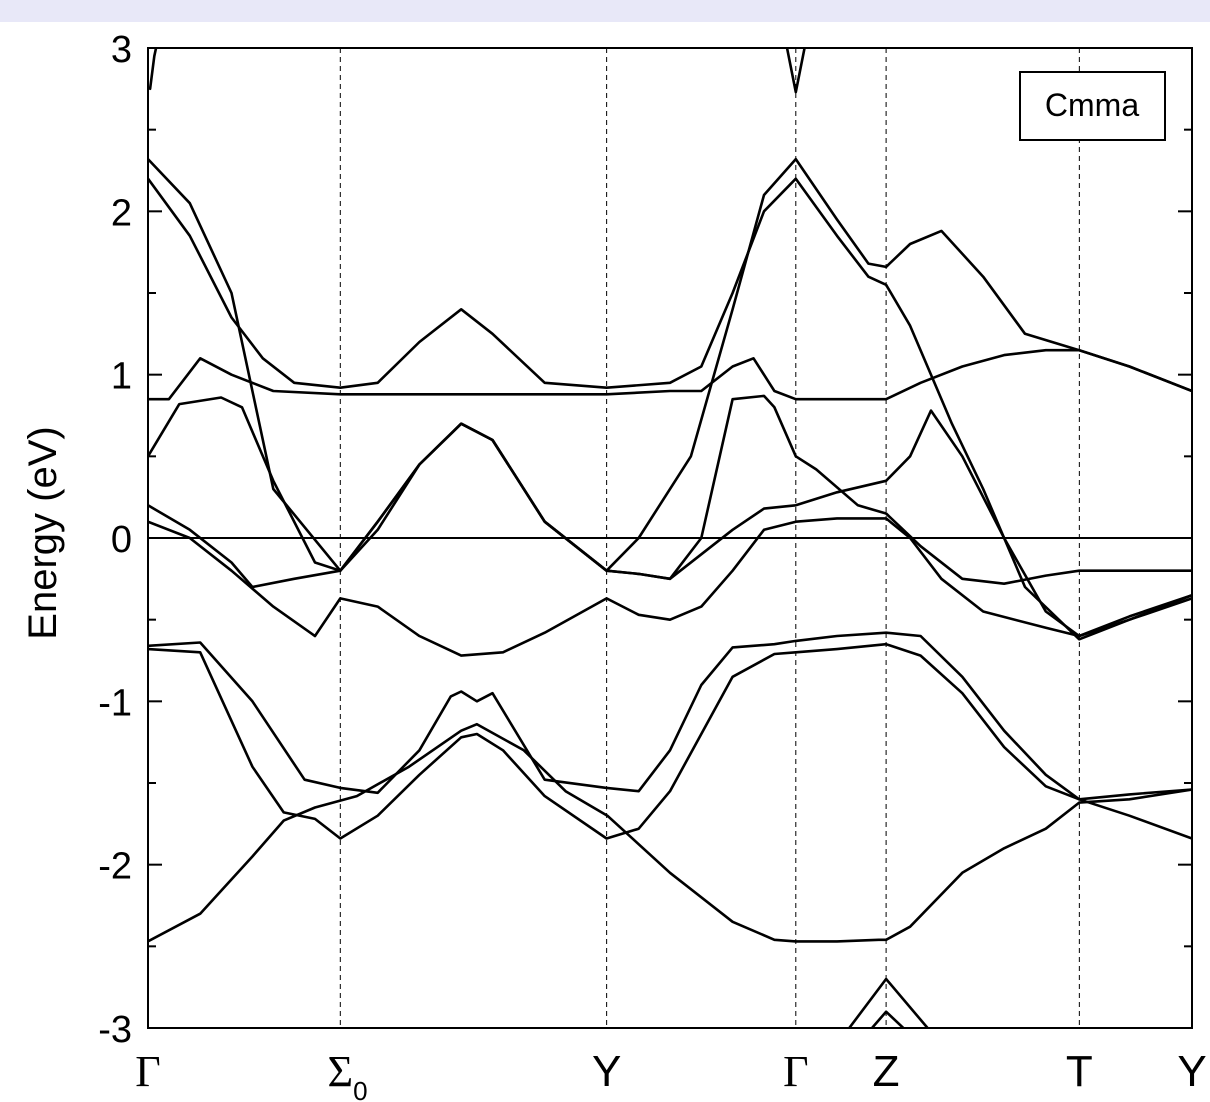  I want to click on y-tick-label: -2, so click(115, 867).